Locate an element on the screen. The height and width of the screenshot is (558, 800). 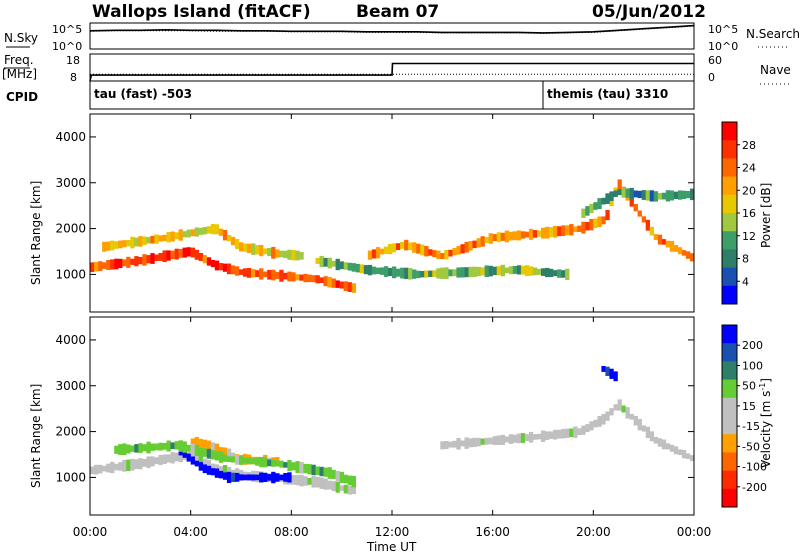
colorbar-tick-label: 8 is located at coordinates (745, 259).